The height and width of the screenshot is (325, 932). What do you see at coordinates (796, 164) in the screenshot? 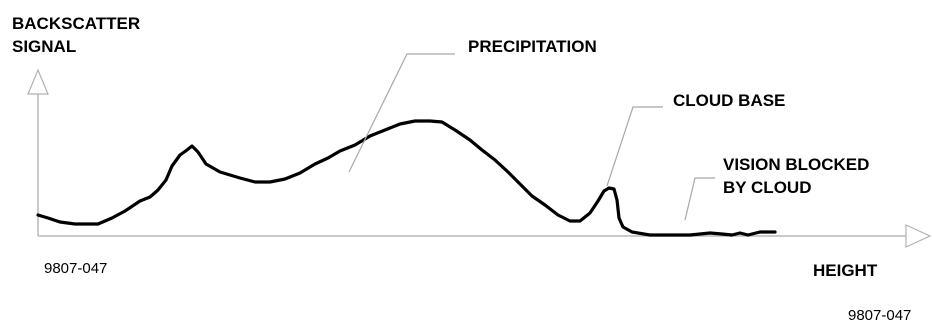
I see `vision-blocked-label-line-1: VISION BLOCKED` at bounding box center [796, 164].